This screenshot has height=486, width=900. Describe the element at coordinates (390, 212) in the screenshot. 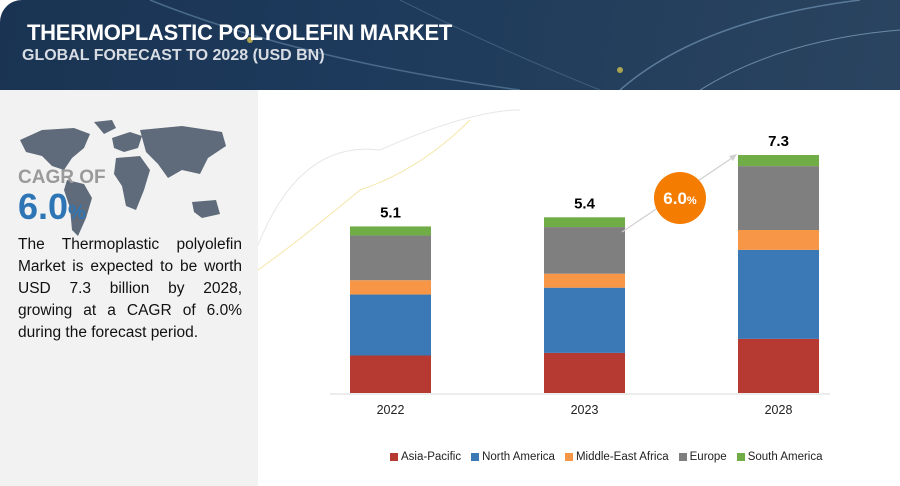

I see `total-label-2022: 5.1` at that location.